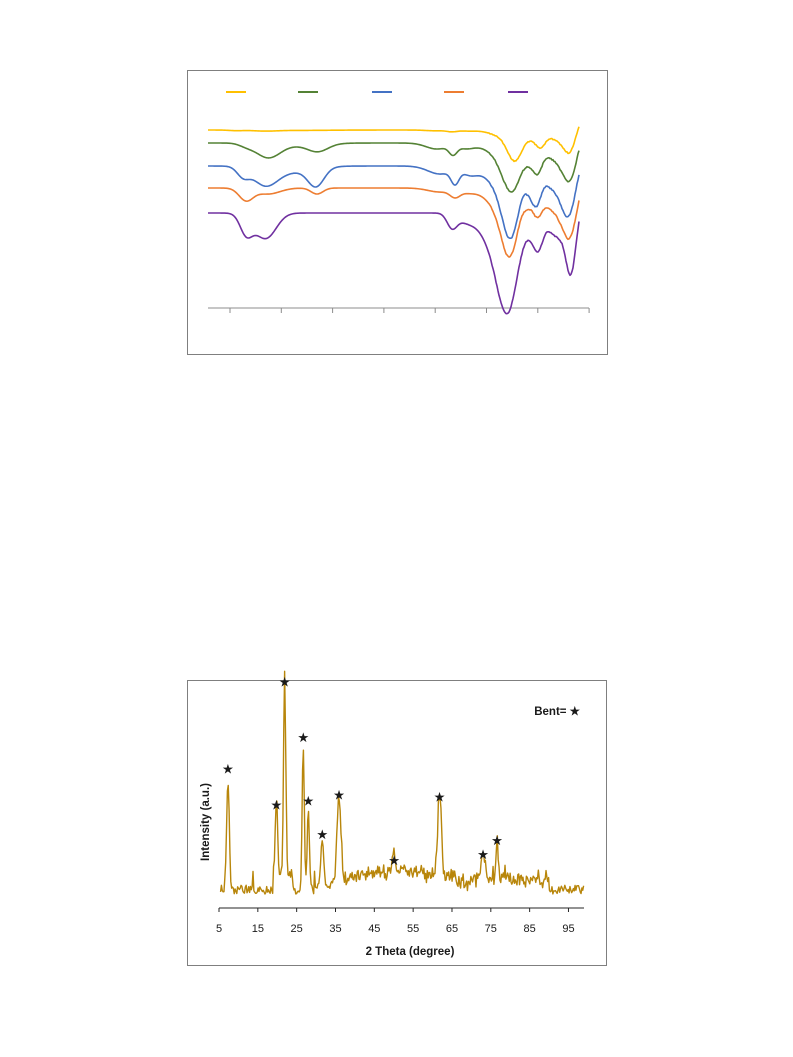  I want to click on xrd-x-axis-title: 2 Theta (degree), so click(410, 952).